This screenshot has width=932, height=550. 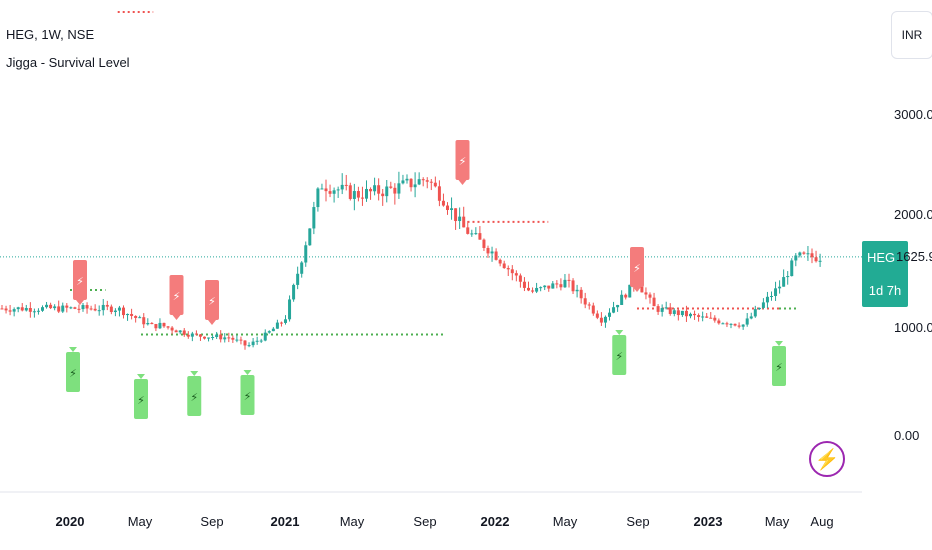 What do you see at coordinates (827, 459) in the screenshot?
I see `lightning-logo-icon: ⚡` at bounding box center [827, 459].